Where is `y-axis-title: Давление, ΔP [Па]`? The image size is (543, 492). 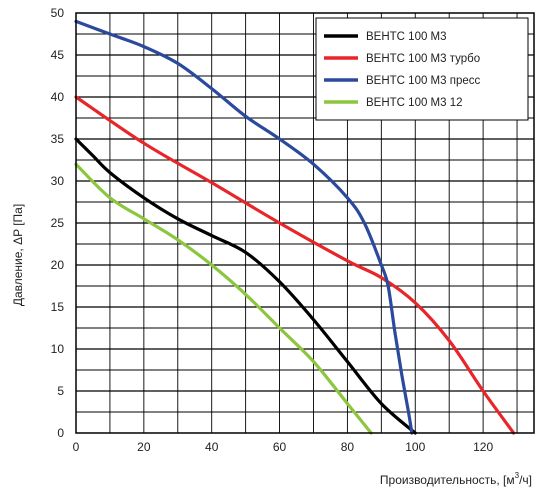
y-axis-title: Давление, ΔP [Па] is located at coordinates (18, 255).